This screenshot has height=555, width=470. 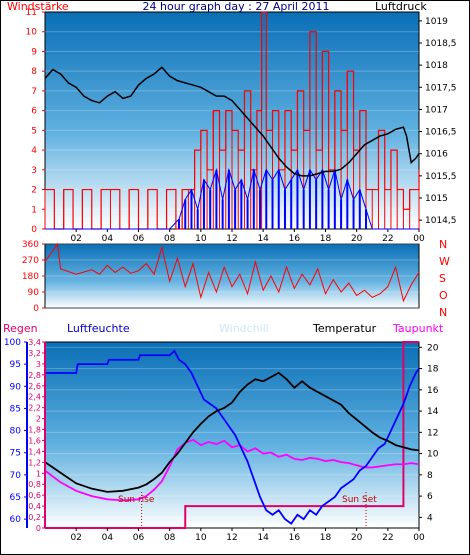 What do you see at coordinates (30, 277) in the screenshot?
I see `direction-tick-label-180: 180` at bounding box center [30, 277].